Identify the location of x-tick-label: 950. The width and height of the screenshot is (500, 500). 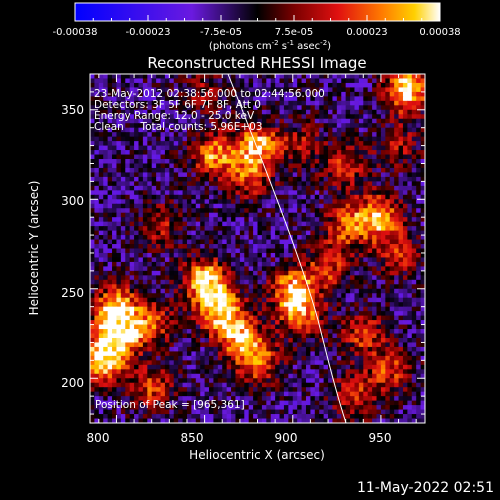
(380, 438).